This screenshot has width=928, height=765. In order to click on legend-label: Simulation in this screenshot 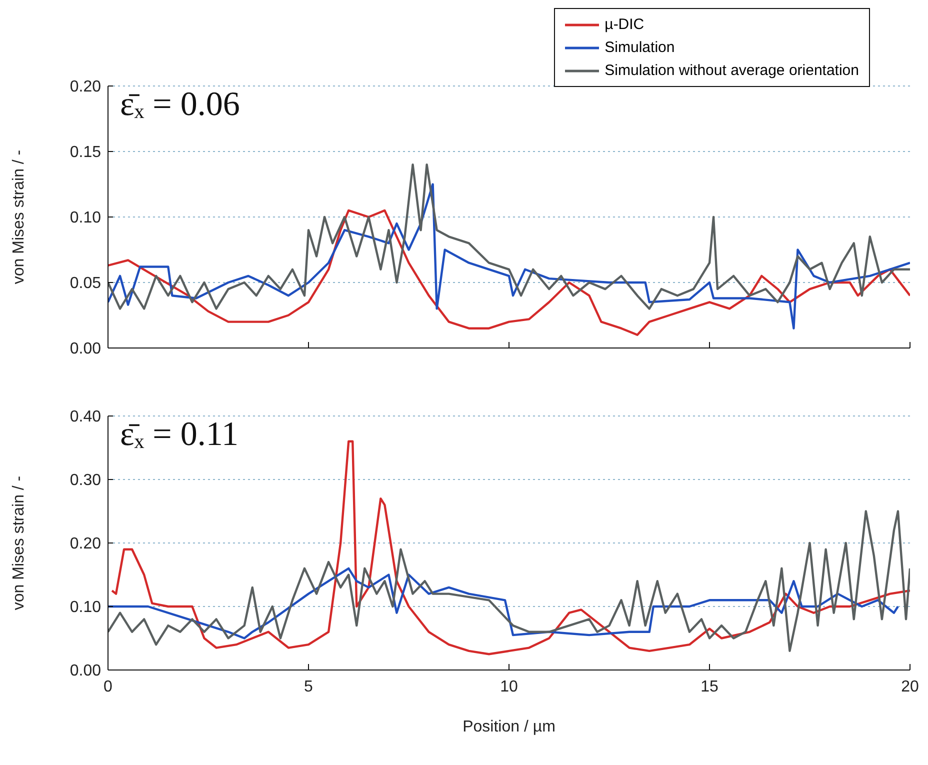, I will do `click(639, 47)`.